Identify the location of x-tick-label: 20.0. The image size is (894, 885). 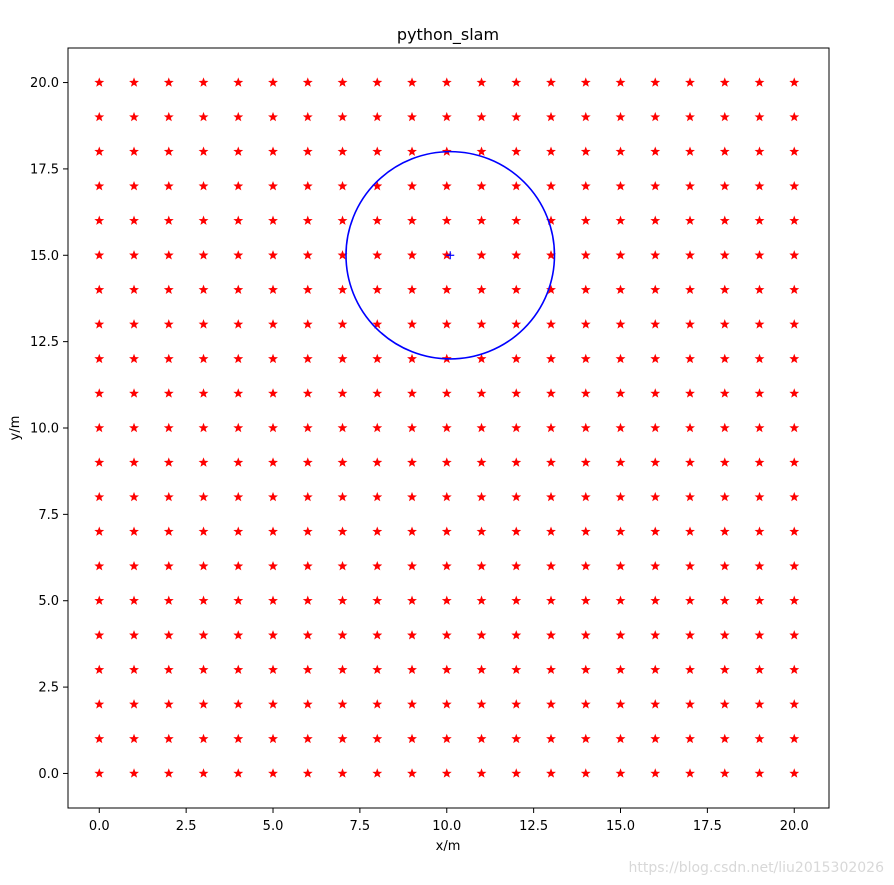
(794, 826).